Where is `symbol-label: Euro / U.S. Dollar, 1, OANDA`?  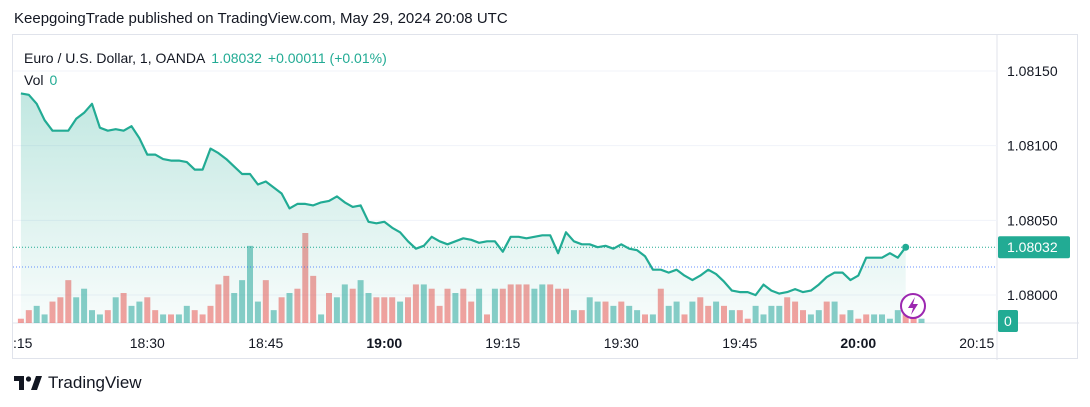 symbol-label: Euro / U.S. Dollar, 1, OANDA is located at coordinates (115, 58).